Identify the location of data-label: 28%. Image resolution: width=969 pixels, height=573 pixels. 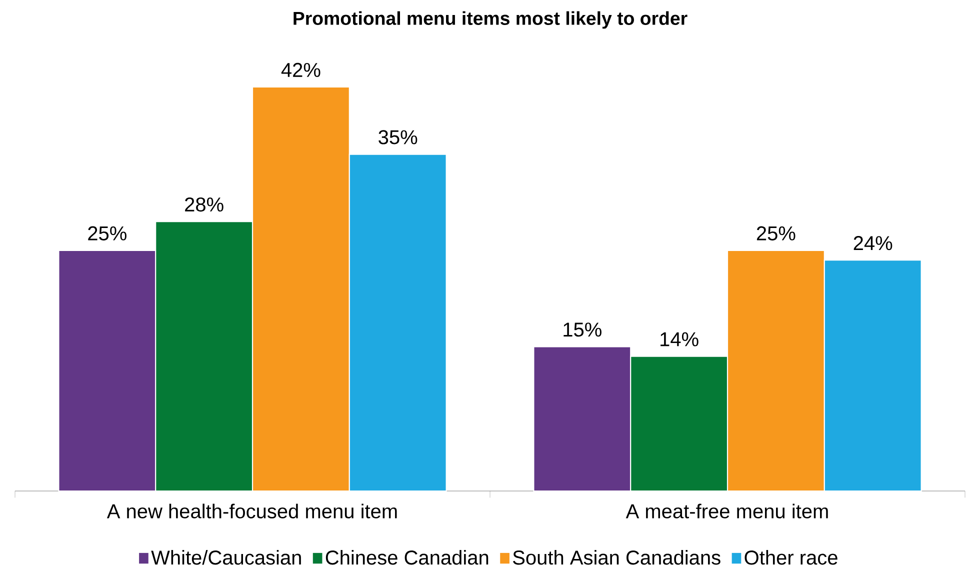
(204, 204).